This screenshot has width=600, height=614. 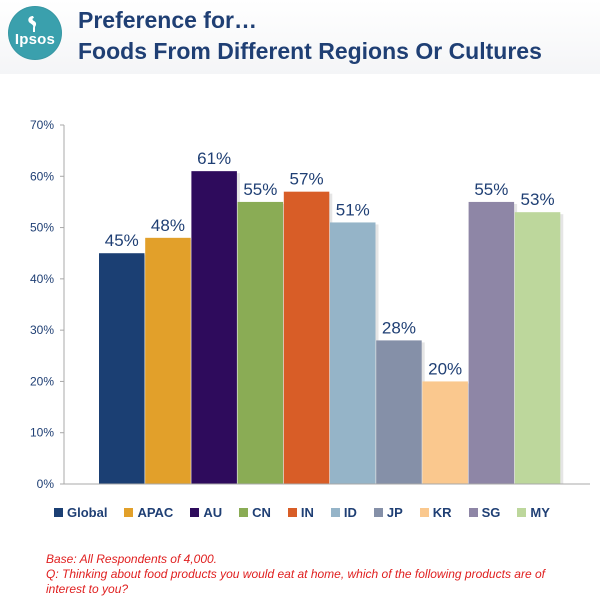 I want to click on legend-item-kr: KR, so click(x=435, y=512).